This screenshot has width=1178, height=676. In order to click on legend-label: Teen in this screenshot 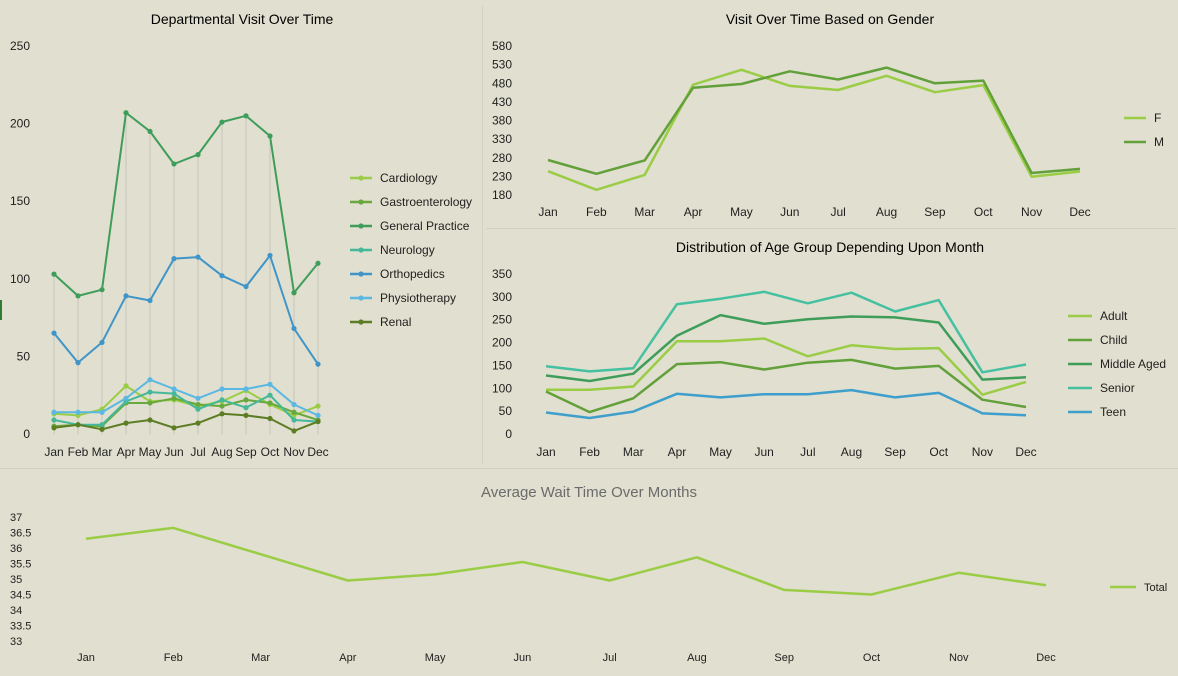, I will do `click(1113, 412)`.